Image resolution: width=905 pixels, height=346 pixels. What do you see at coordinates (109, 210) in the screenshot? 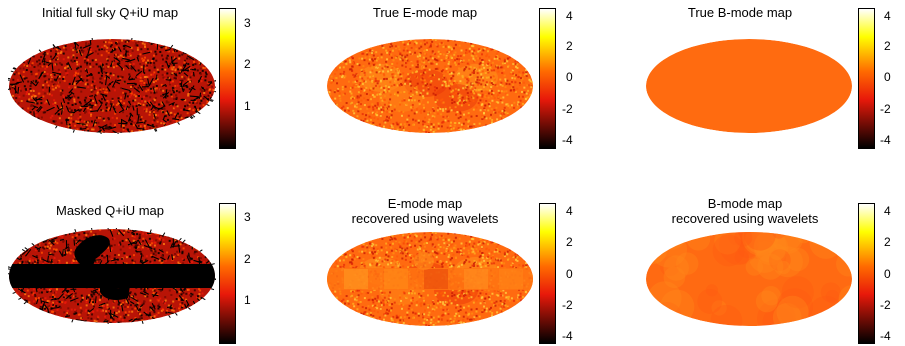
I see `panel-title: Masked Q+iU map` at bounding box center [109, 210].